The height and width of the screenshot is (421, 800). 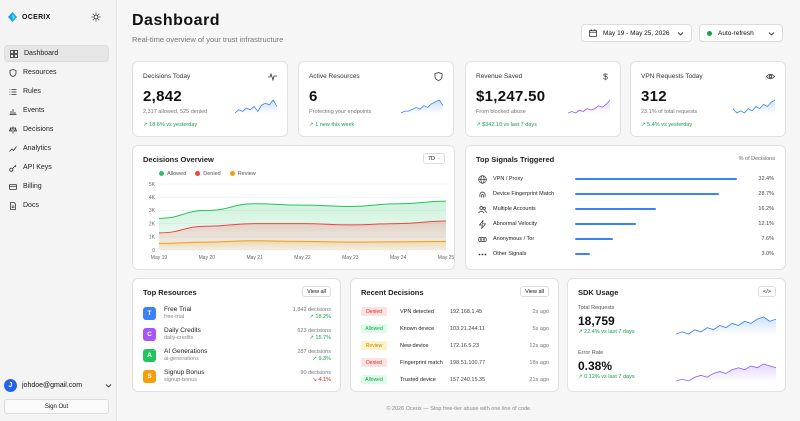 What do you see at coordinates (321, 379) in the screenshot?
I see `resource-delta: ↘ 4.1%` at bounding box center [321, 379].